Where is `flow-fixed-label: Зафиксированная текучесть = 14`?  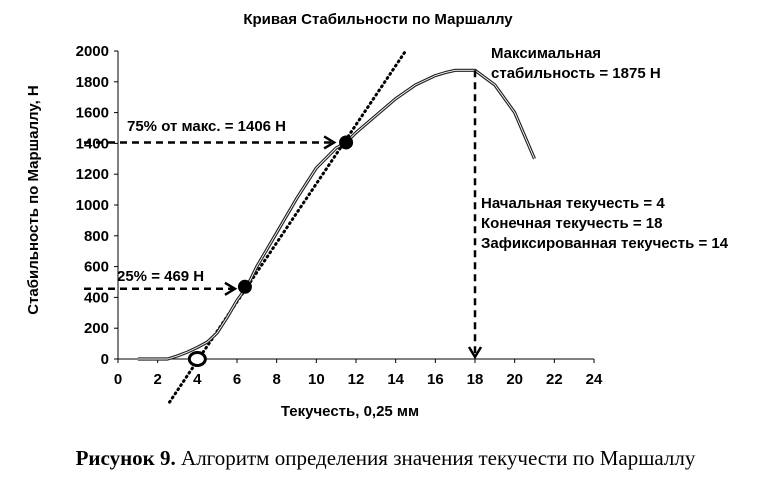
flow-fixed-label: Зафиксированная текучесть = 14 is located at coordinates (605, 243).